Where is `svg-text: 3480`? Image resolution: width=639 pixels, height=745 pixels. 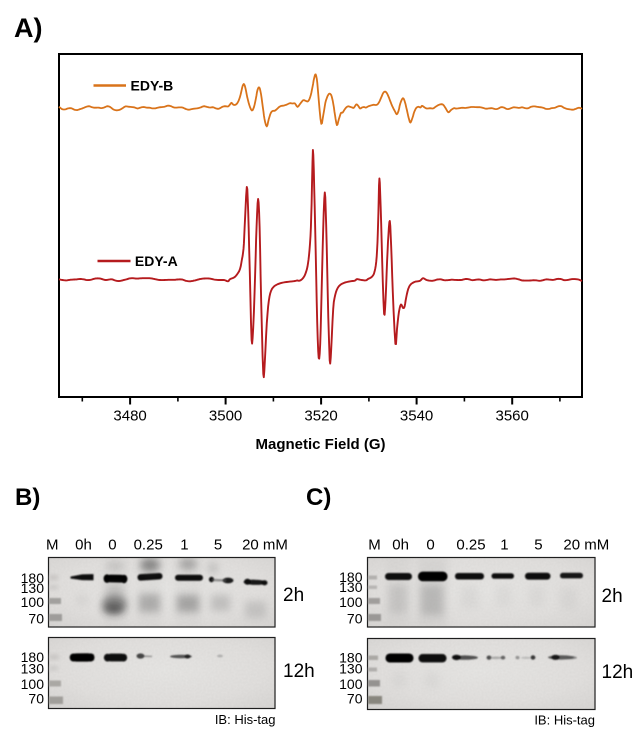 svg-text: 3480 is located at coordinates (129, 416).